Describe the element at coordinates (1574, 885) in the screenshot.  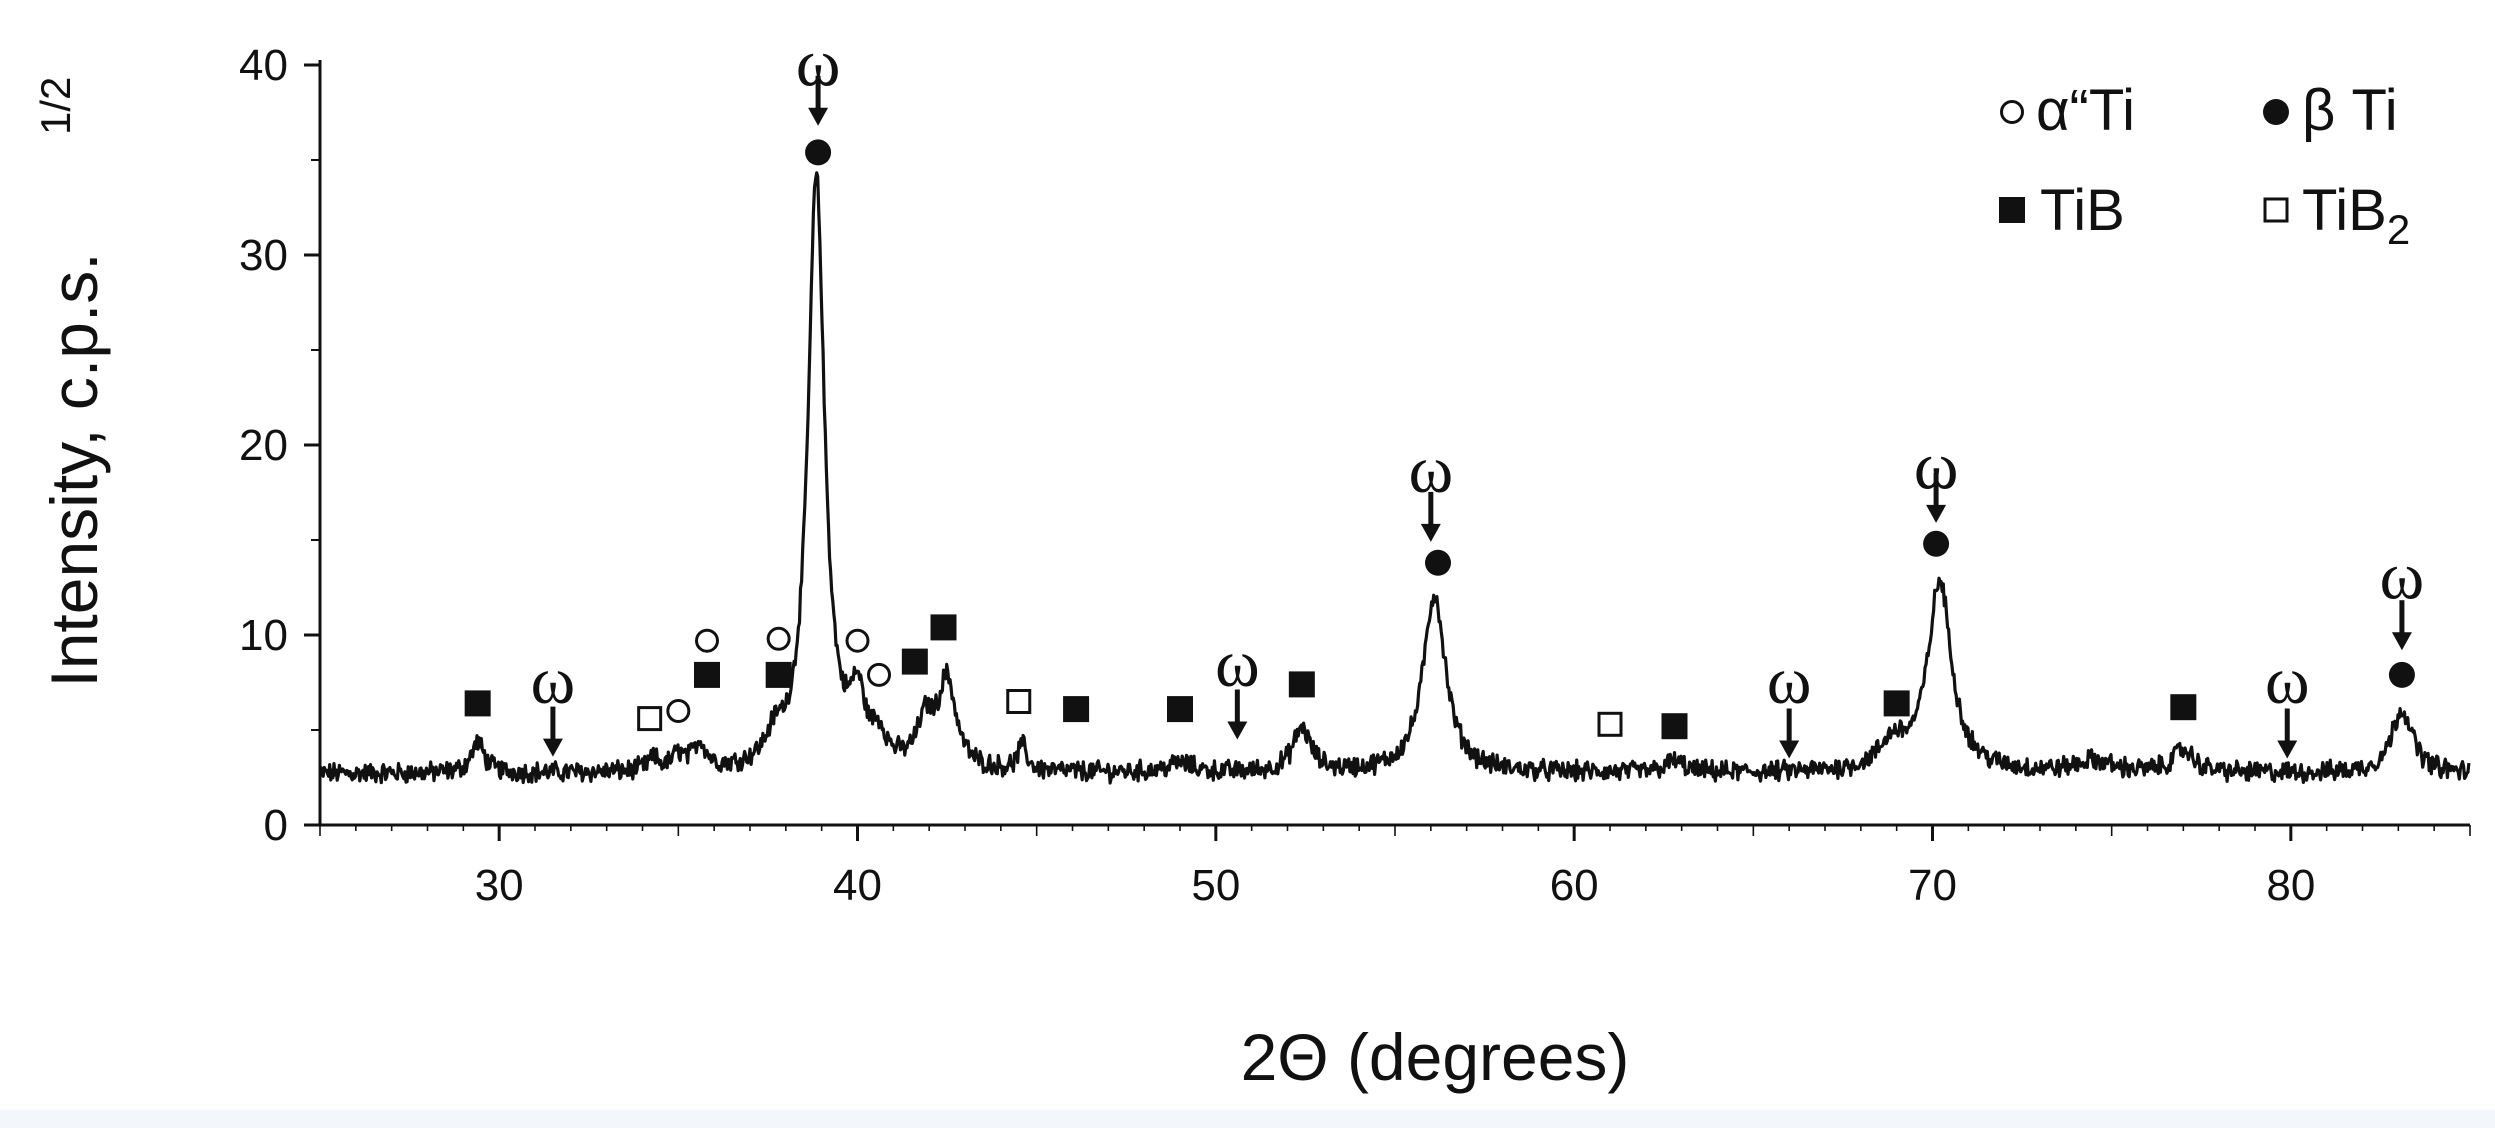
I see `x-tick-label: 60` at that location.